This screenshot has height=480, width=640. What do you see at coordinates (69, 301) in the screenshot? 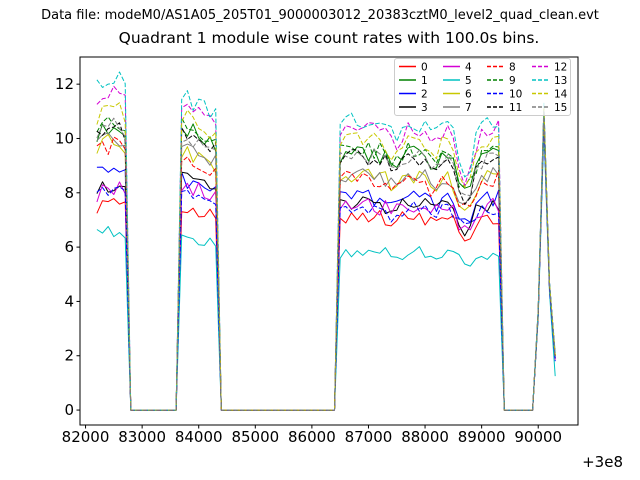
I see `y-tick-label: 4` at bounding box center [69, 301].